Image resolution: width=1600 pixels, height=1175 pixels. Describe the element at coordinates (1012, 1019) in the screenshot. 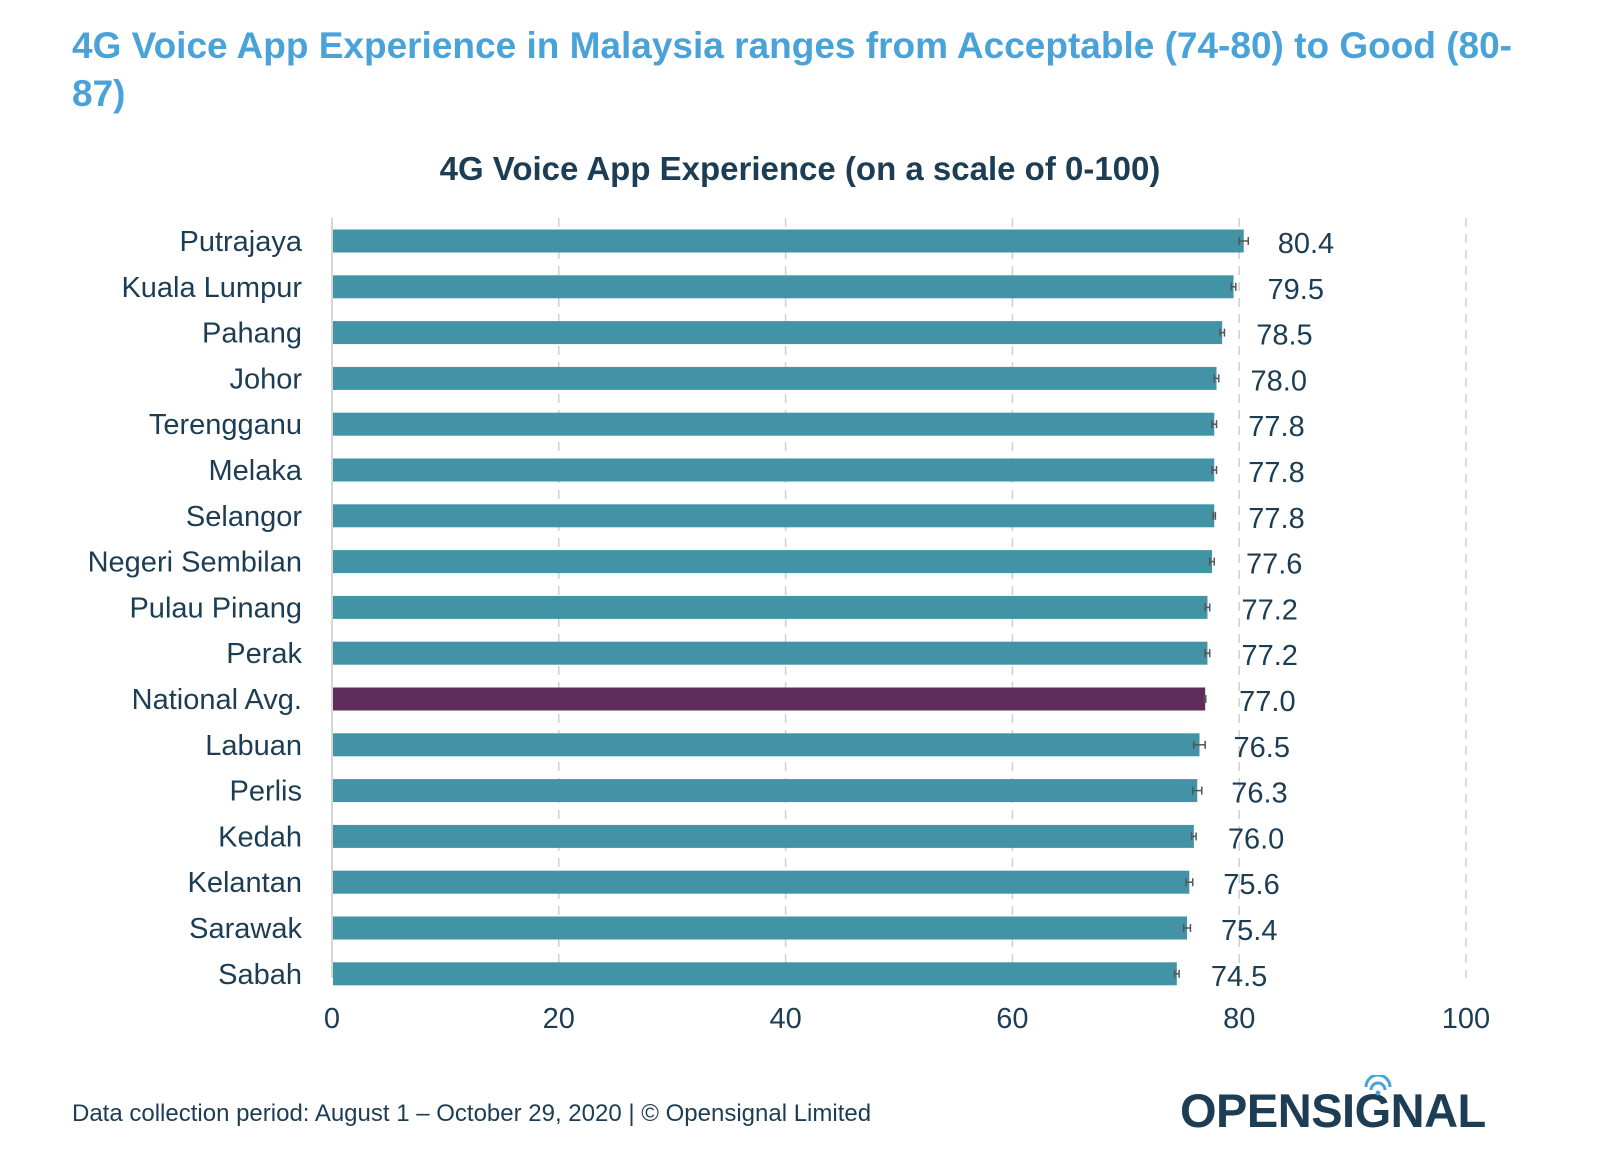

I see `x-tick-label: 60` at that location.